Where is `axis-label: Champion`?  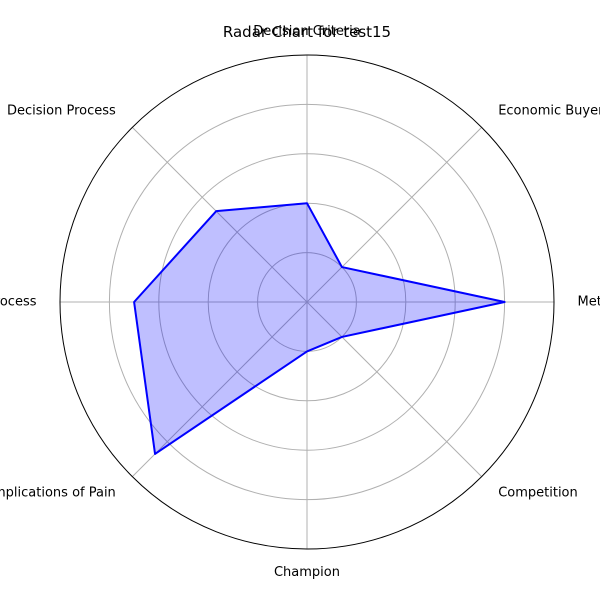 axis-label: Champion is located at coordinates (307, 572).